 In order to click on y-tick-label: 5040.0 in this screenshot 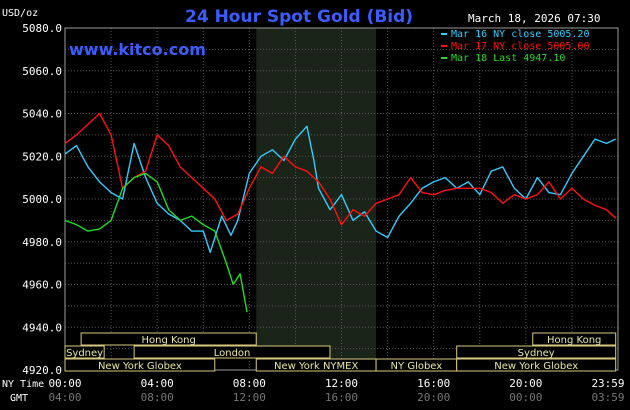, I will do `click(42, 114)`.